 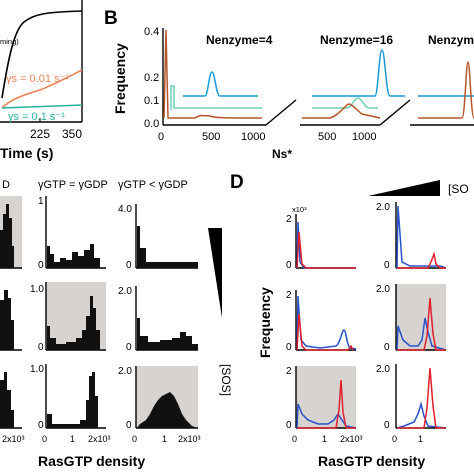 What do you see at coordinates (289, 219) in the screenshot?
I see `panel-d-col1-ytick-1: 2` at bounding box center [289, 219].